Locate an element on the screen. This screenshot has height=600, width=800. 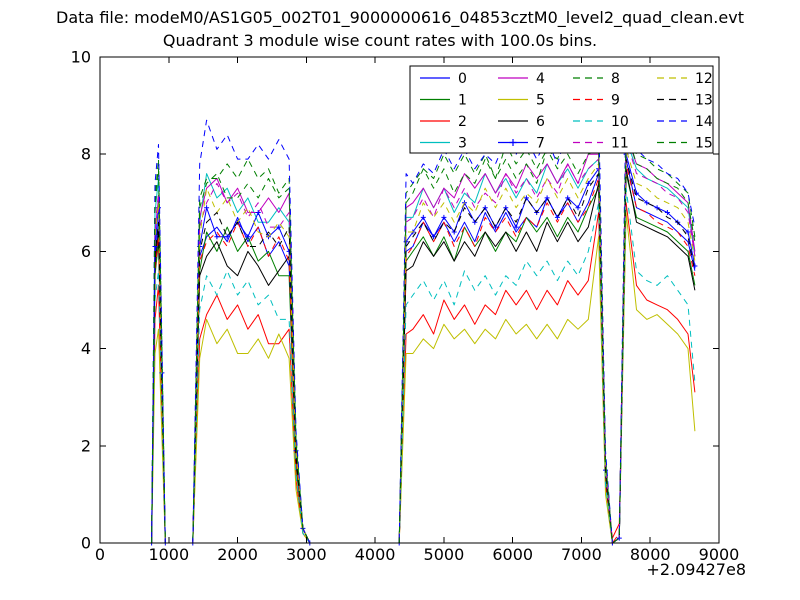
legend-label-11: 11 is located at coordinates (620, 144).